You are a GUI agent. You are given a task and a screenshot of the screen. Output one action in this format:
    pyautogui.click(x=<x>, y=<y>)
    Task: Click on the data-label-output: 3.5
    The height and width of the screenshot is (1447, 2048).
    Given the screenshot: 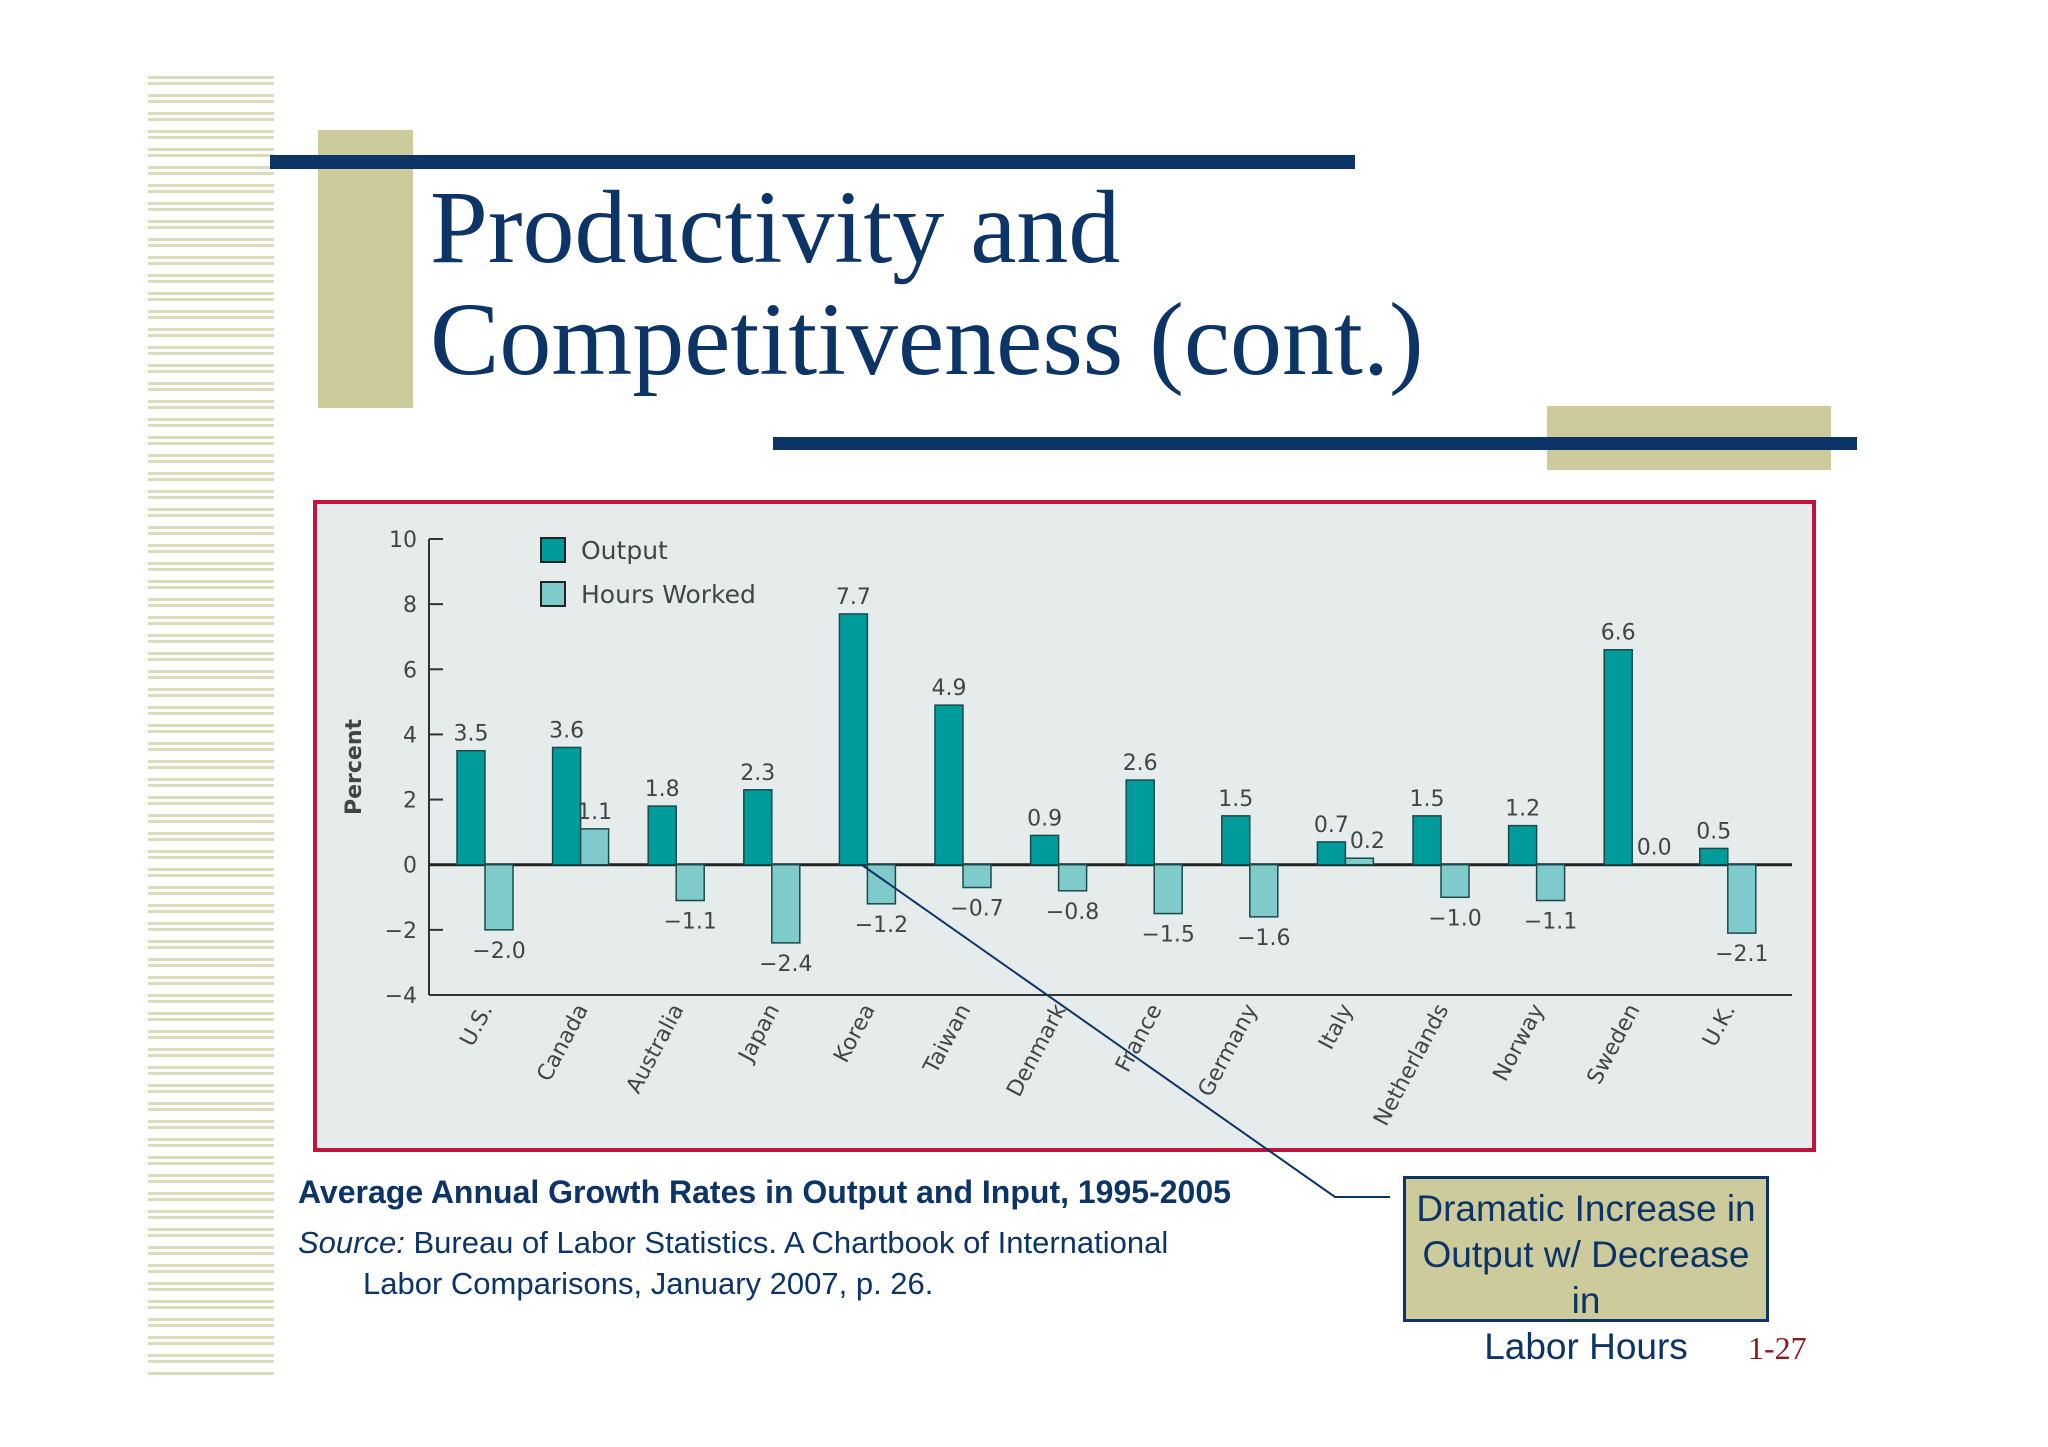 What is the action you would take?
    pyautogui.click(x=471, y=734)
    